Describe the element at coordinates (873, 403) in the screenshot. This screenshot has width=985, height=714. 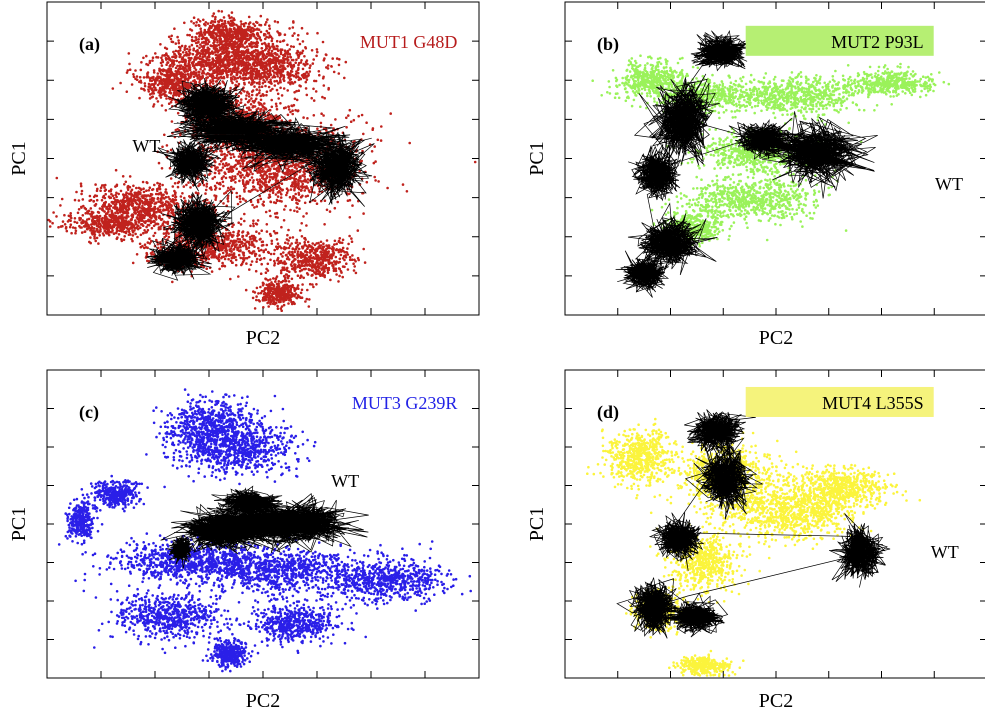
I see `legend-label: MUT4 L355S` at that location.